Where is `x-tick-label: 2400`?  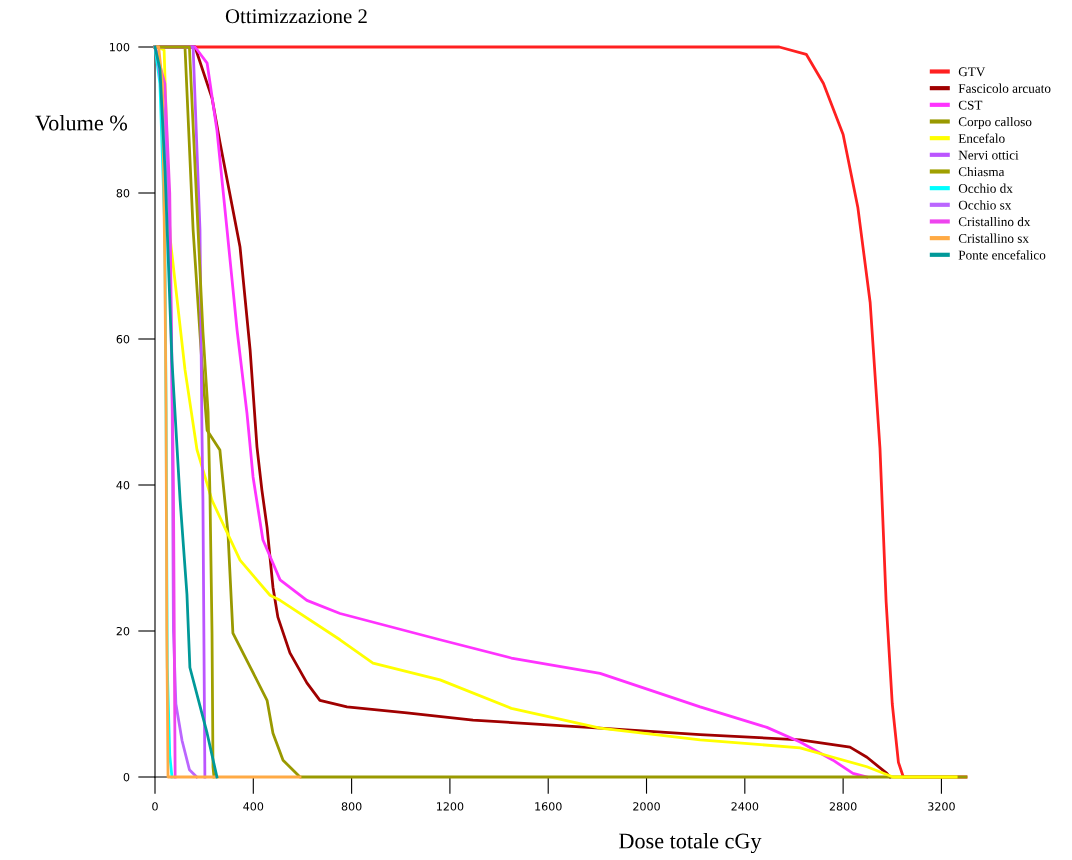 x-tick-label: 2400 is located at coordinates (745, 806).